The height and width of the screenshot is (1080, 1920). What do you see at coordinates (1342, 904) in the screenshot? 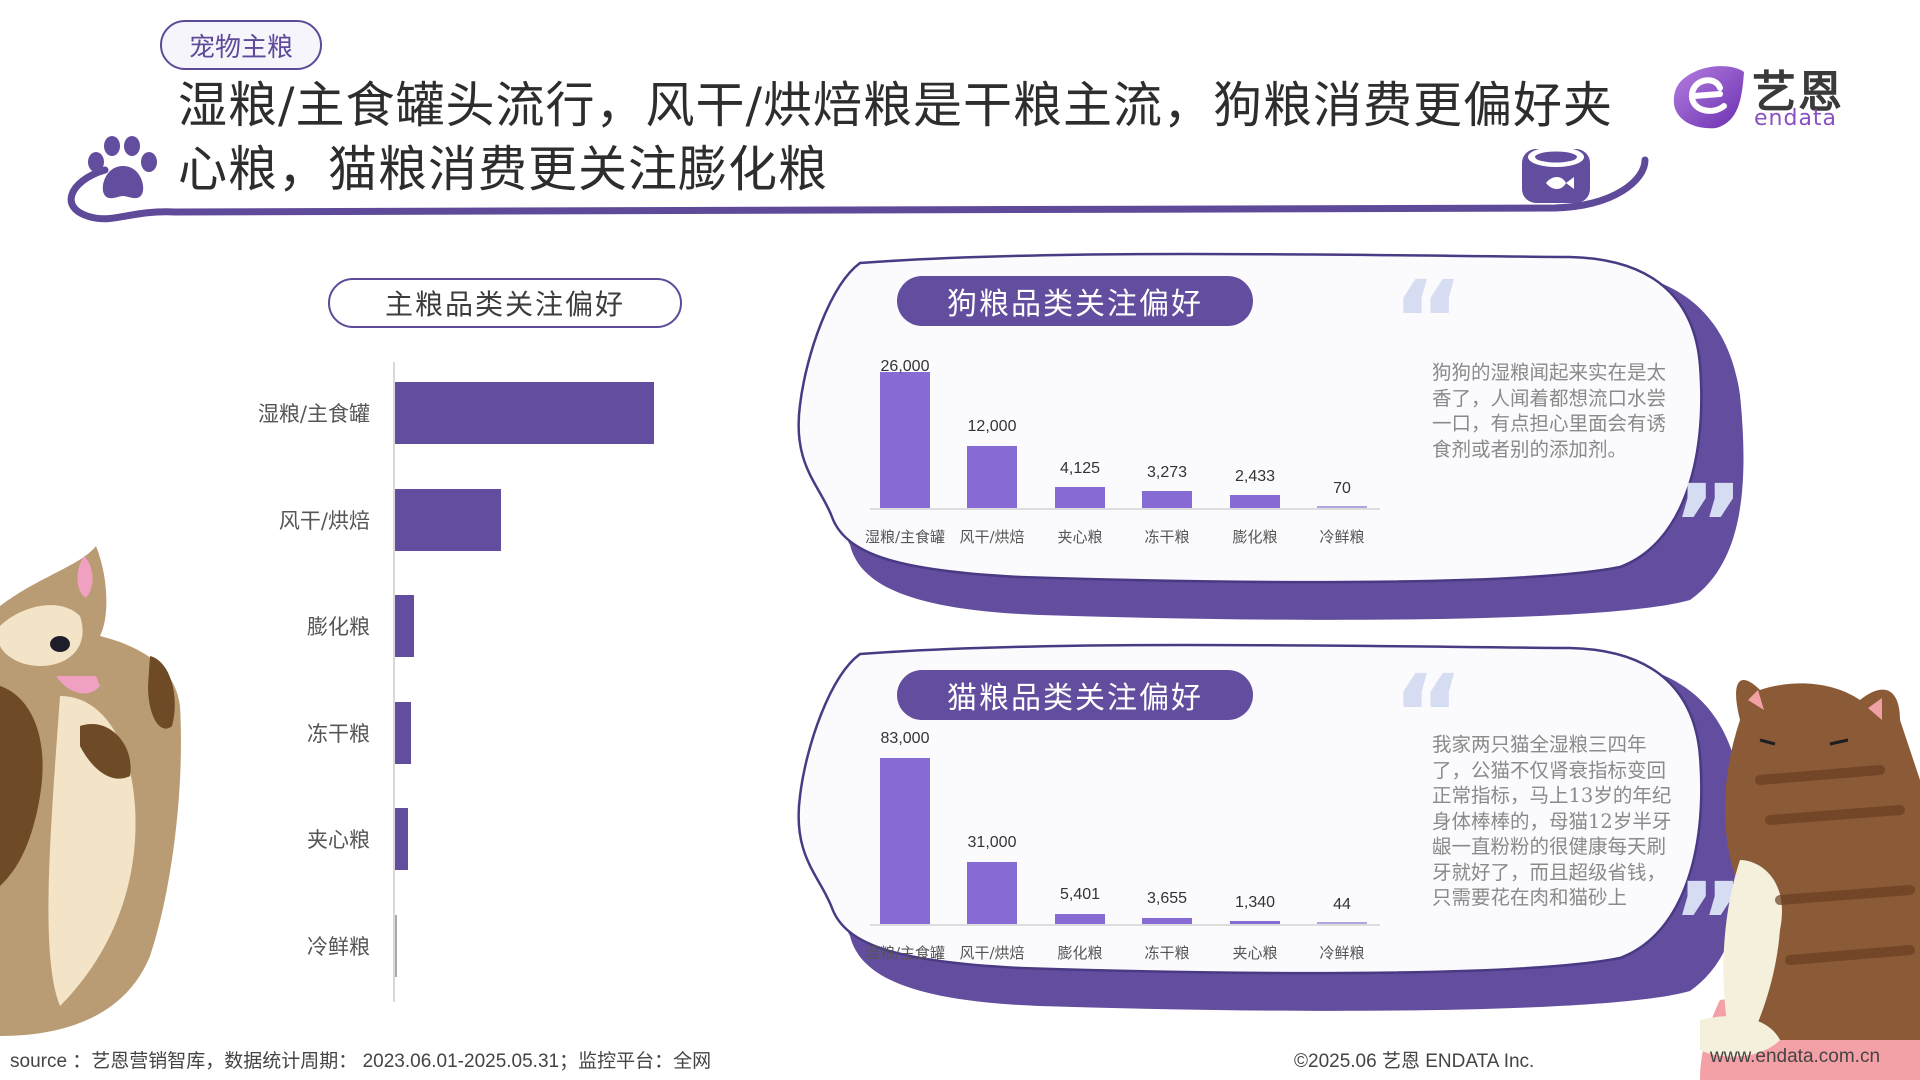
I see `value-label: 44` at bounding box center [1342, 904].